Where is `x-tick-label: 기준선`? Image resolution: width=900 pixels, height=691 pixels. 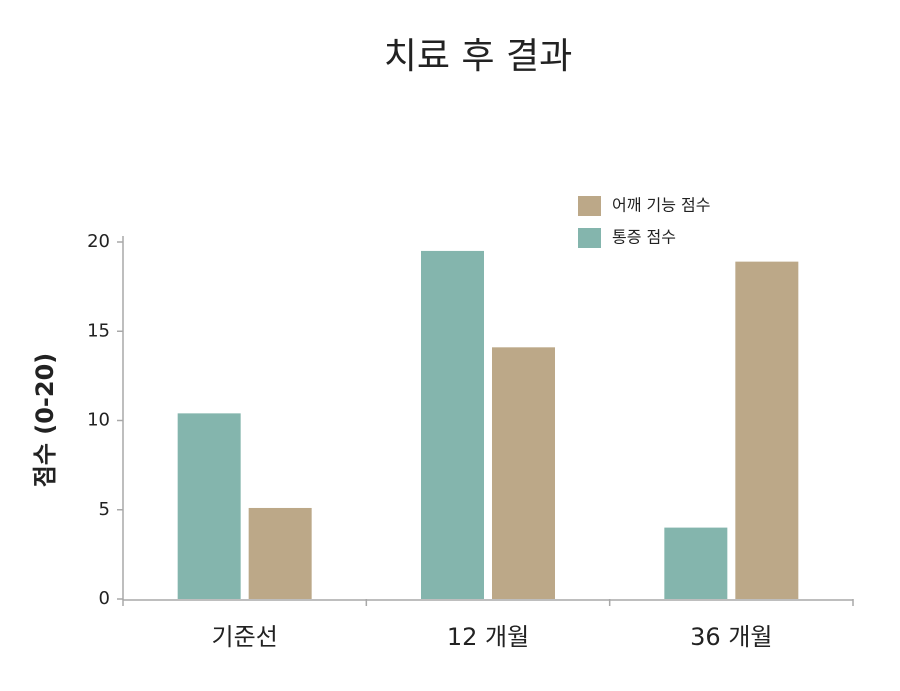 x-tick-label: 기준선 is located at coordinates (245, 637).